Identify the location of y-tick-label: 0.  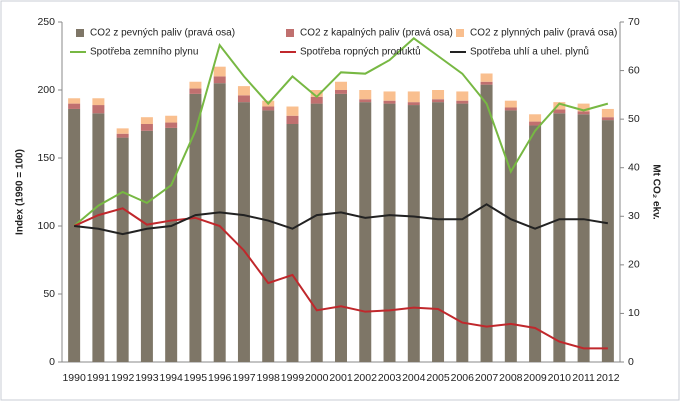
(52, 362).